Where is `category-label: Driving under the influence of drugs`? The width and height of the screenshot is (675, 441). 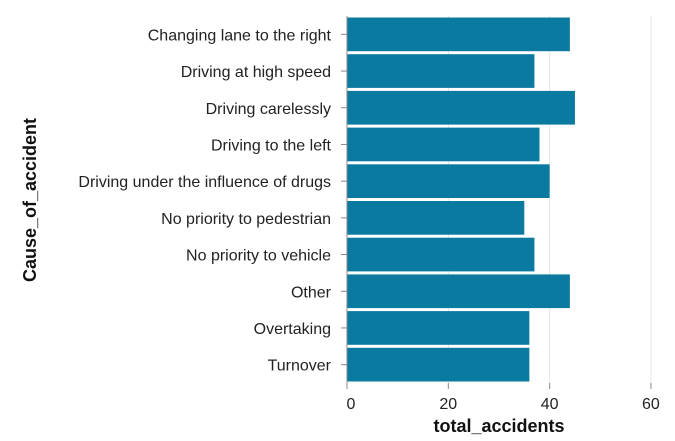
category-label: Driving under the influence of drugs is located at coordinates (204, 182).